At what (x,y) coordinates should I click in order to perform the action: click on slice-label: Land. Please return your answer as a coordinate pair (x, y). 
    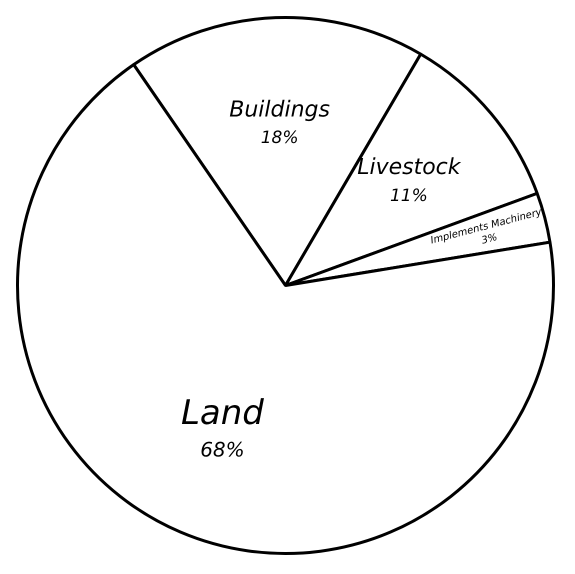
    Looking at the image, I should click on (222, 413).